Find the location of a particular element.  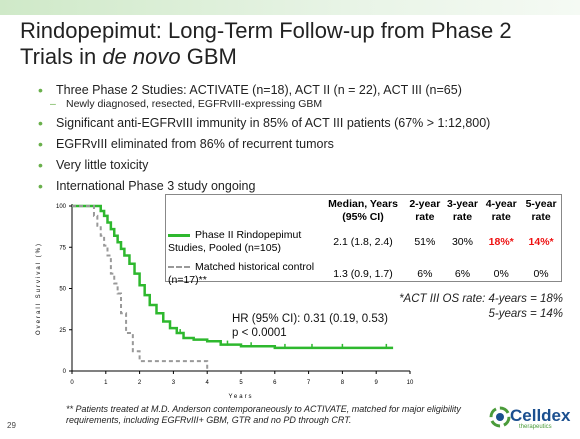

table-cell: 2.1 (1.8, 2.4) is located at coordinates (363, 241).